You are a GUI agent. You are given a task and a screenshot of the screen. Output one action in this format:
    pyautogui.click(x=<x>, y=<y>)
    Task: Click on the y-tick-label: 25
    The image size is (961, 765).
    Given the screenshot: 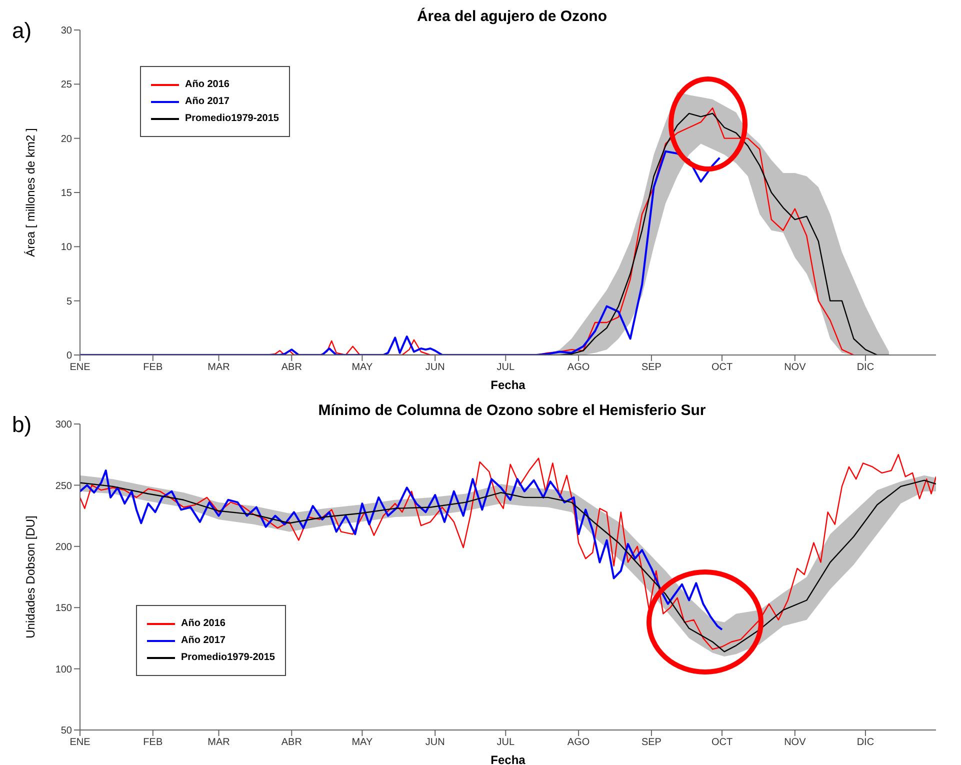 What is the action you would take?
    pyautogui.click(x=66, y=85)
    